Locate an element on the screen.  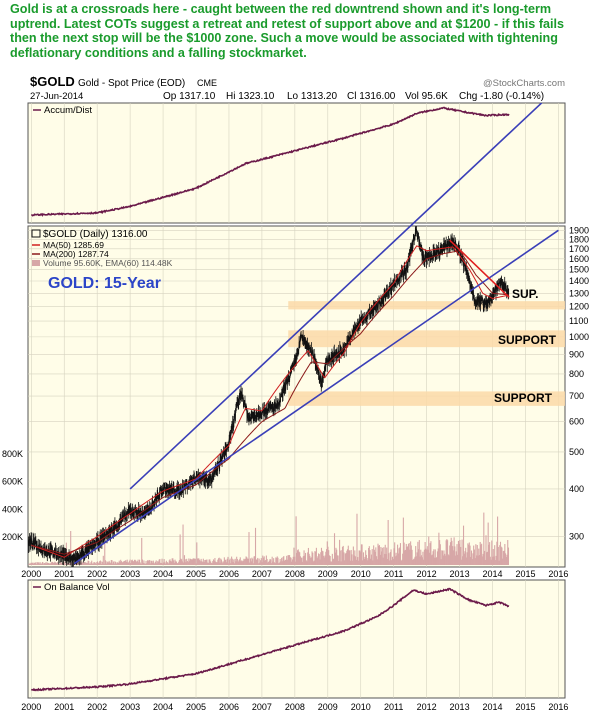
legend-ma50: MA(50) 1285.69 is located at coordinates (73, 245).